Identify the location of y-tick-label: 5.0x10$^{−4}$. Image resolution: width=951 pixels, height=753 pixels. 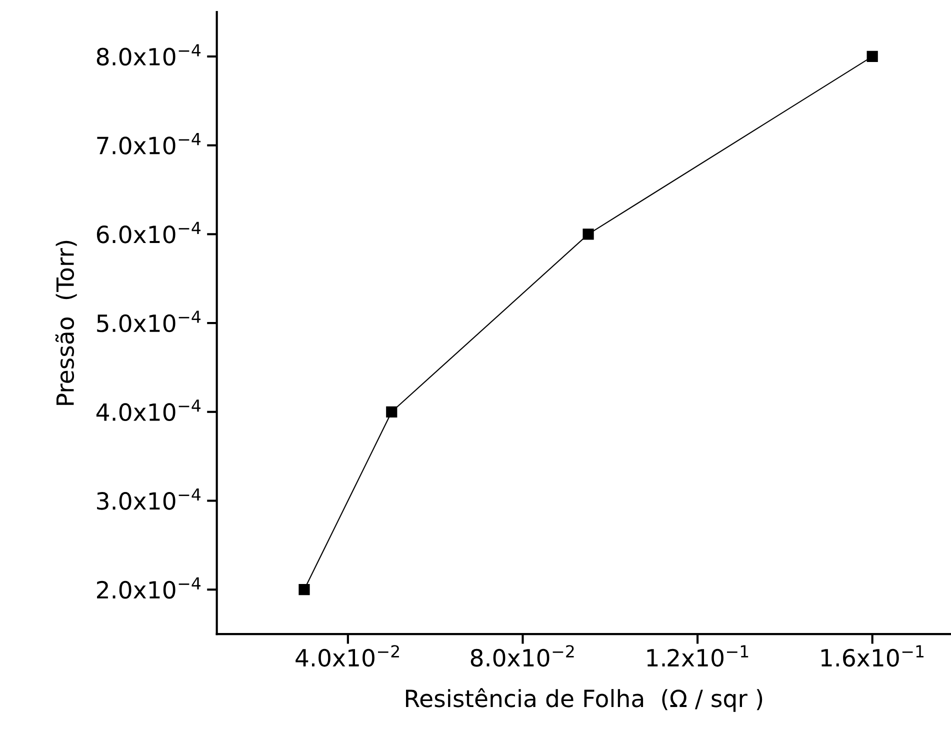
(149, 321).